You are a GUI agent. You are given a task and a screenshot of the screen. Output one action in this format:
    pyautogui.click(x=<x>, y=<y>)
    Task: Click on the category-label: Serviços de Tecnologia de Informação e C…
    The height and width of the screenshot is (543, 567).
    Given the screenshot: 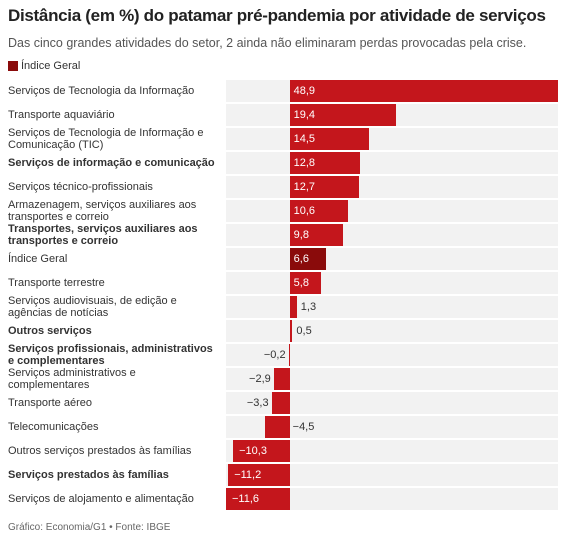 What is the action you would take?
    pyautogui.click(x=106, y=139)
    